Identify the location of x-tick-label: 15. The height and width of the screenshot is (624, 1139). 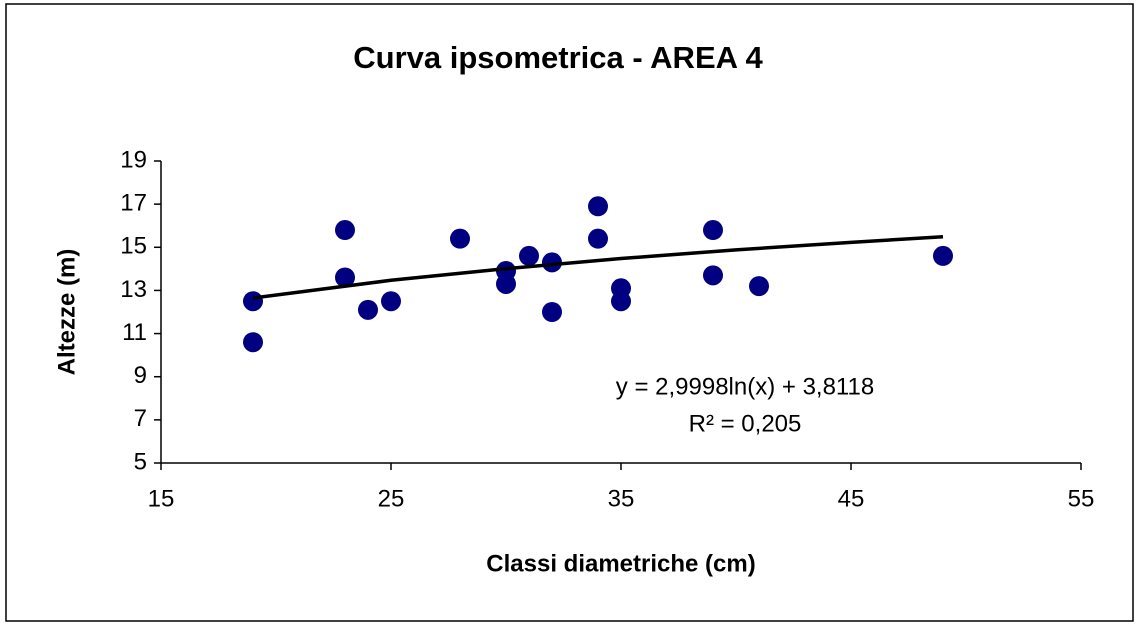
(161, 498).